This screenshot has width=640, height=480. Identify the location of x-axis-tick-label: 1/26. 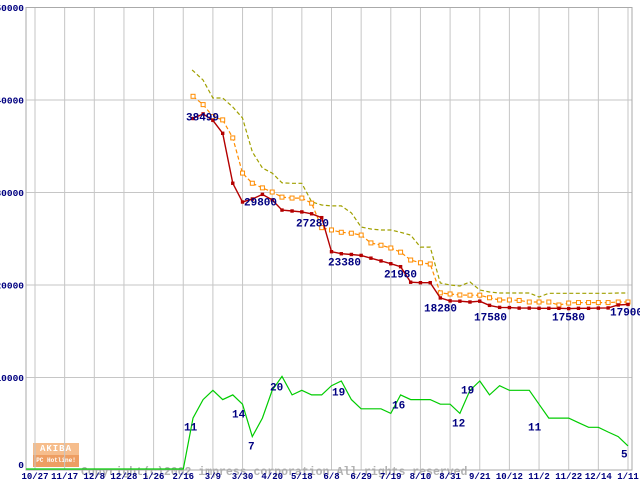
(154, 476).